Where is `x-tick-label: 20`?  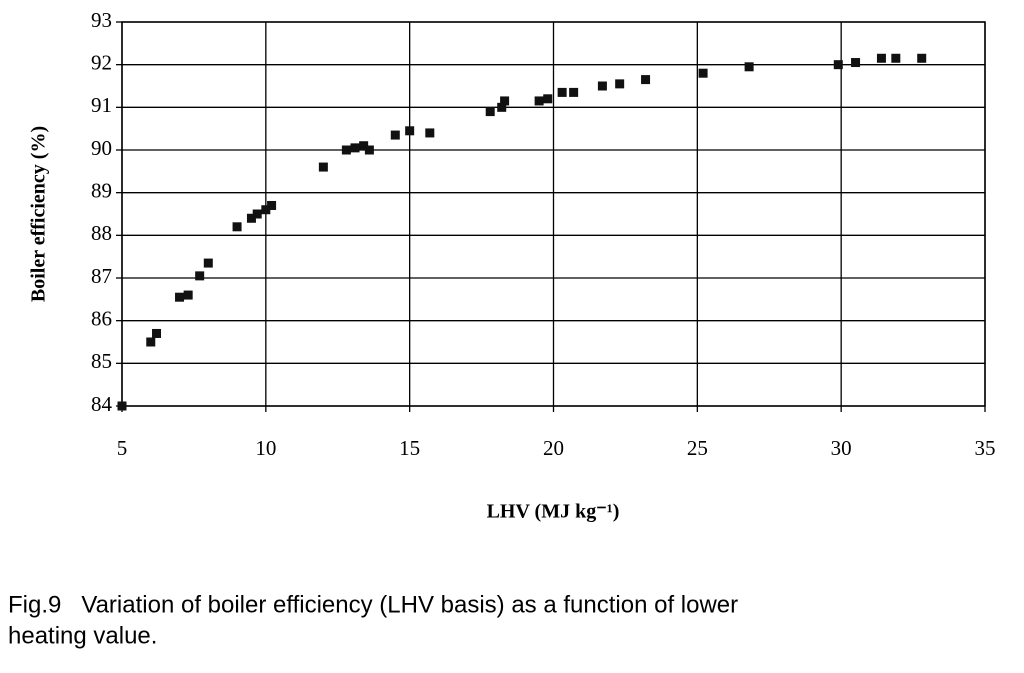
x-tick-label: 20 is located at coordinates (553, 448).